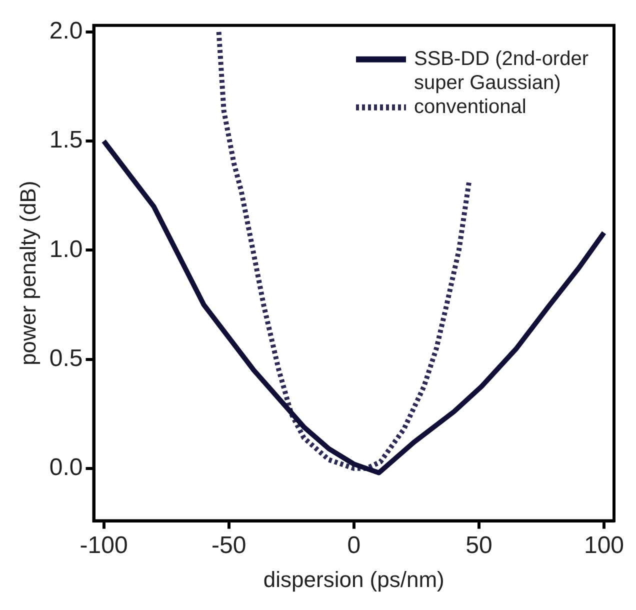 The width and height of the screenshot is (636, 610). I want to click on y-tick-label: 1.0, so click(66, 249).